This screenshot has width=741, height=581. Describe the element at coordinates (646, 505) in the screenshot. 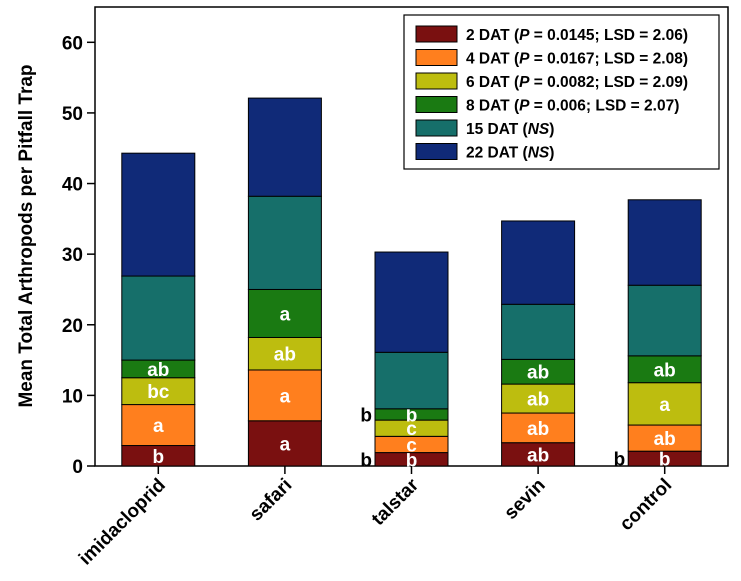

I see `x-category-label: control` at that location.